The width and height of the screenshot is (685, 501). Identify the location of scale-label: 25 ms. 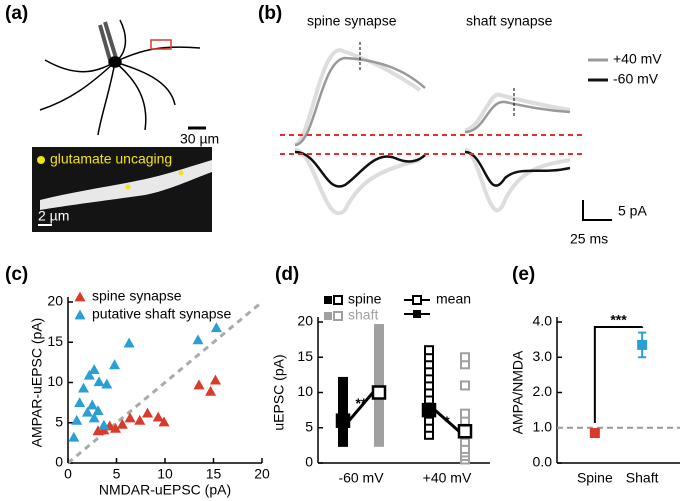
(589, 239).